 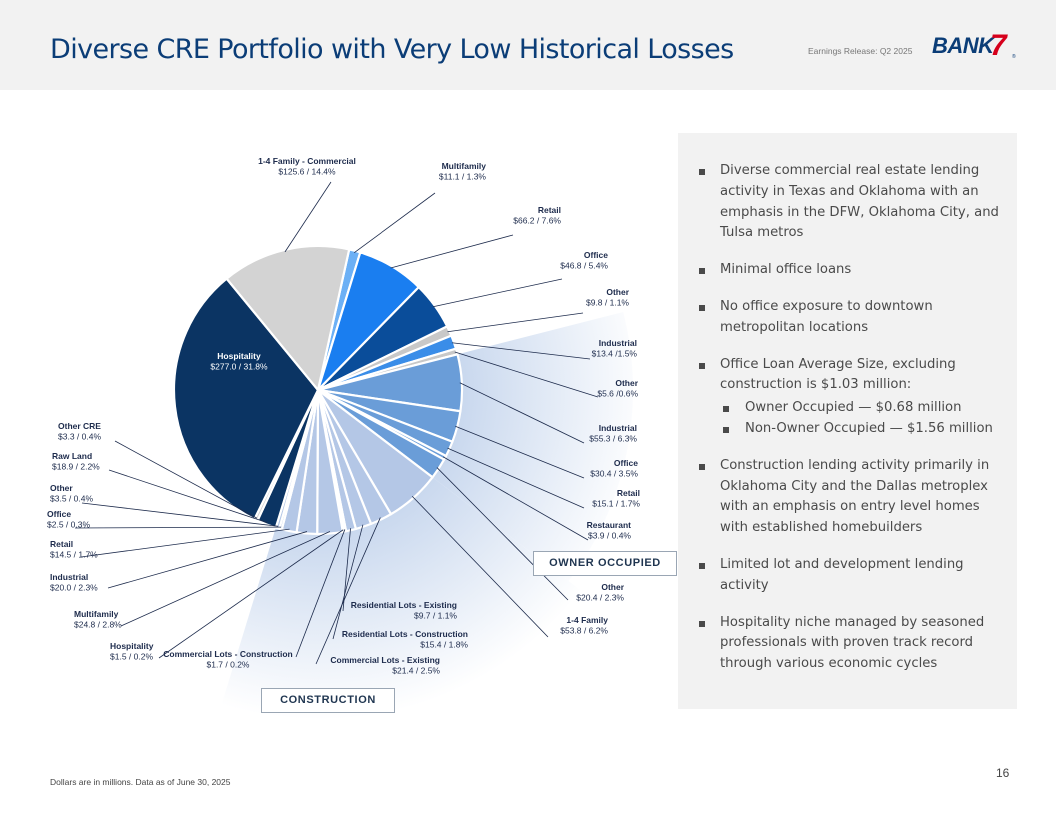 What do you see at coordinates (239, 361) in the screenshot?
I see `slice-label: Hospitality $277.0 / 31.8%` at bounding box center [239, 361].